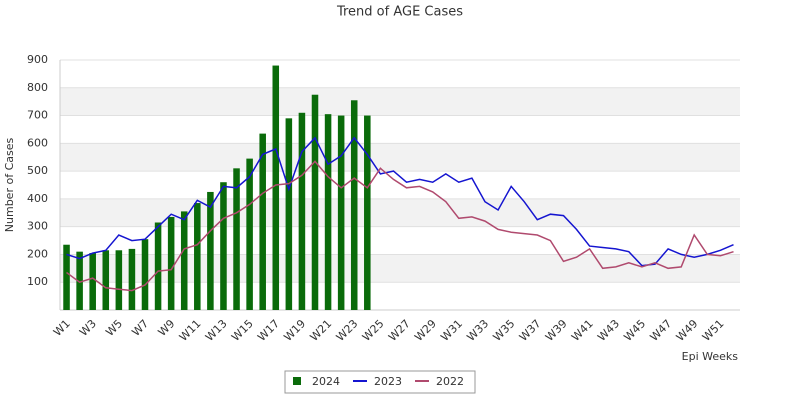 The width and height of the screenshot is (800, 400). I want to click on x-tick-label: W37, so click(530, 330).